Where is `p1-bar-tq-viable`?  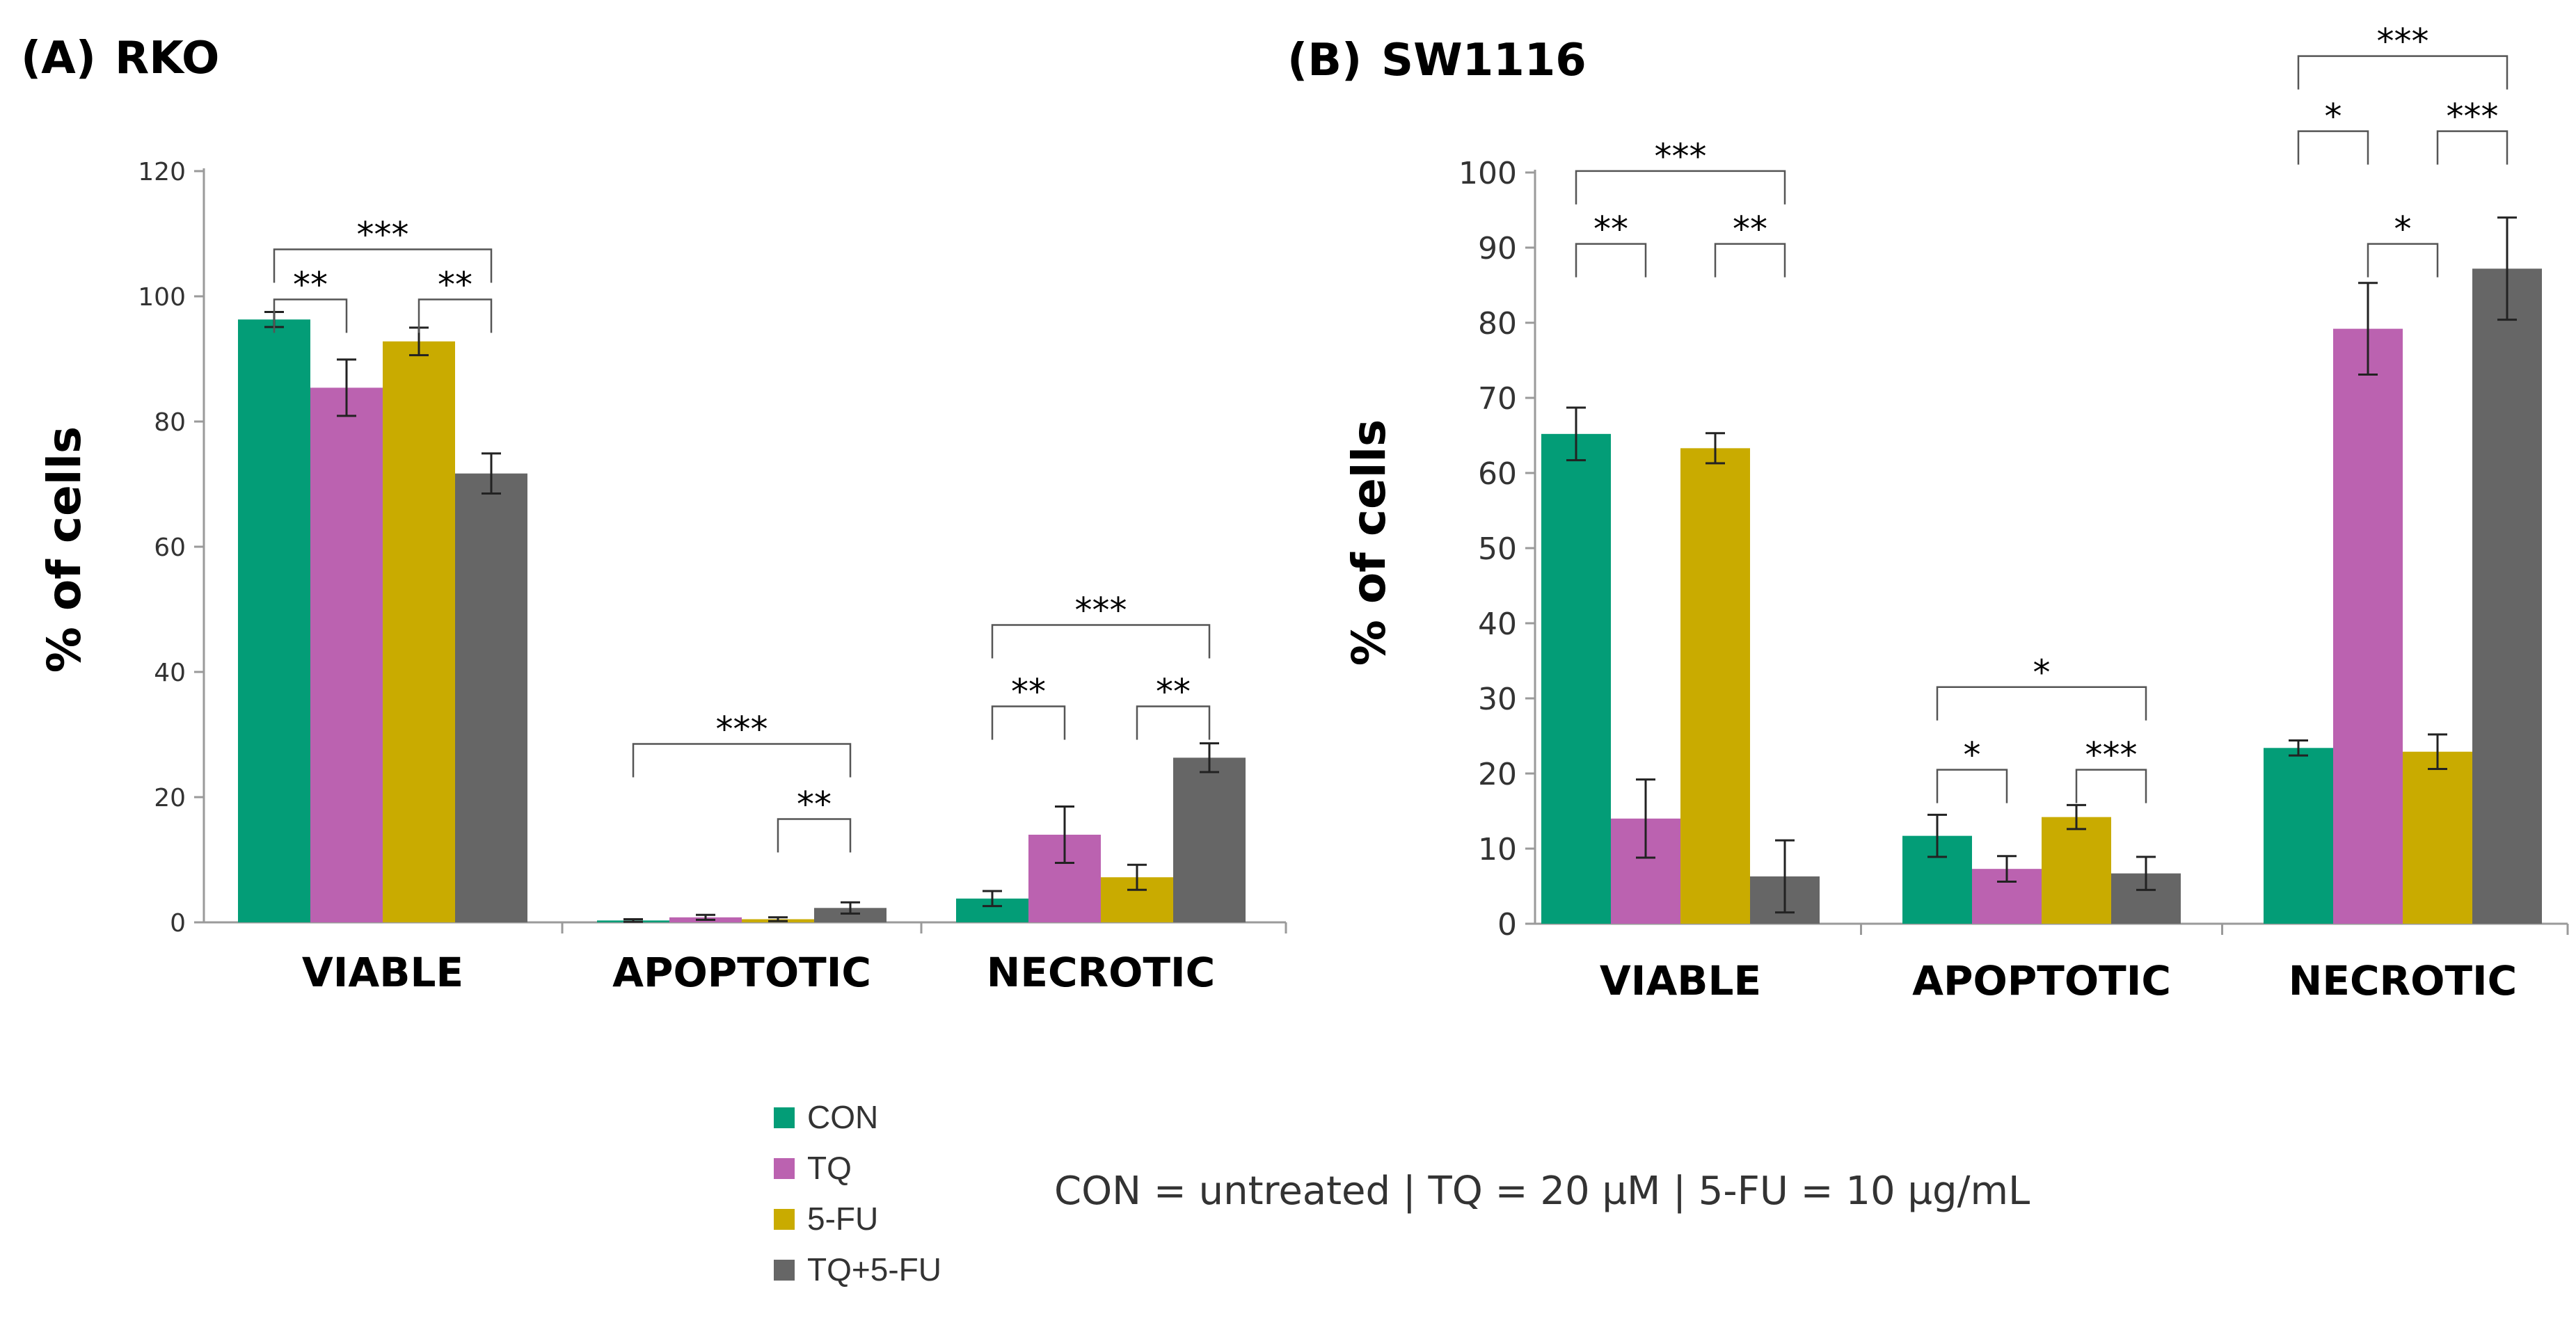
p1-bar-tq-viable is located at coordinates (346, 654).